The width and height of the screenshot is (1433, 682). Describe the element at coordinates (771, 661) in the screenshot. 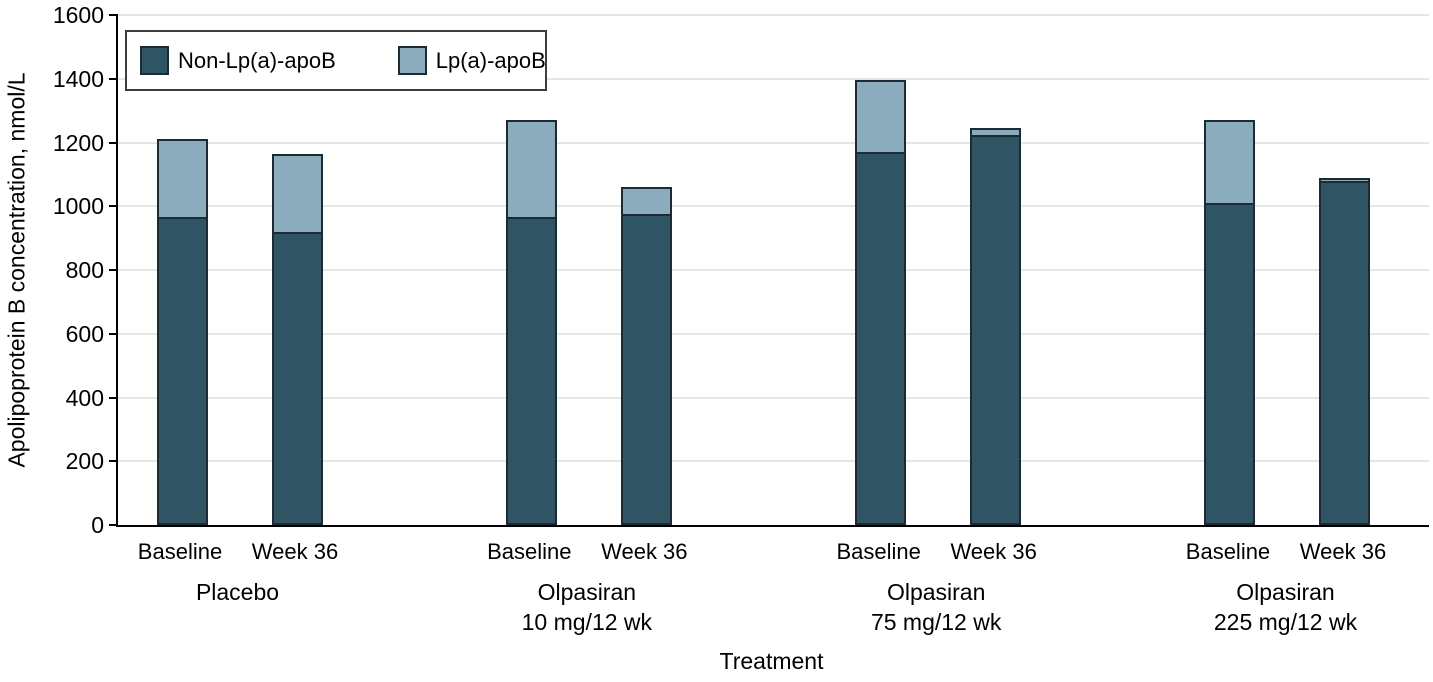

I see `x-axis-title: Treatment` at that location.